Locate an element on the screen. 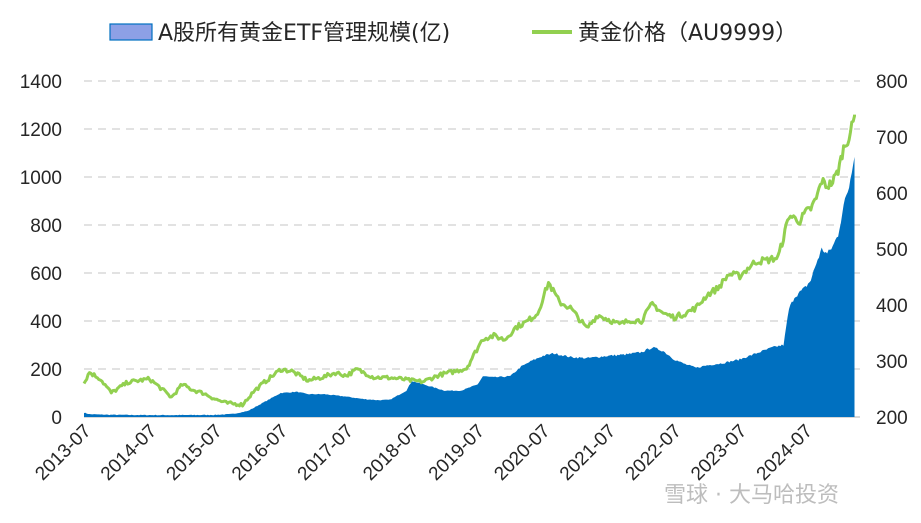 This screenshot has height=523, width=921. legend-label-line: 黄金价格（AU9999） is located at coordinates (687, 33).